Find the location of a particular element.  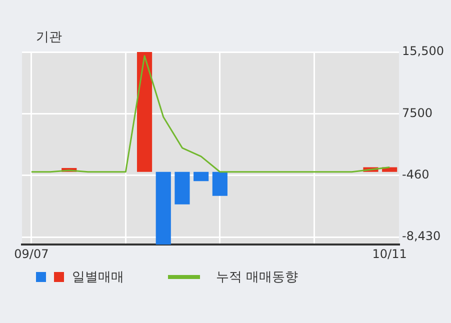

y-tick-label: 7500 is located at coordinates (417, 113).